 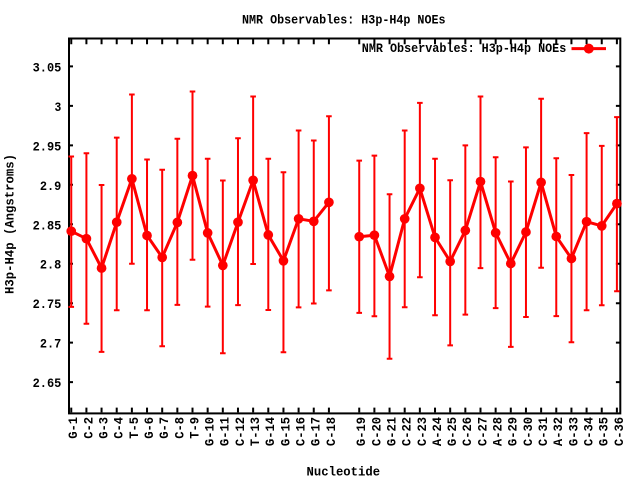 What do you see at coordinates (391, 431) in the screenshot?
I see `svg-text: G-21` at bounding box center [391, 431].